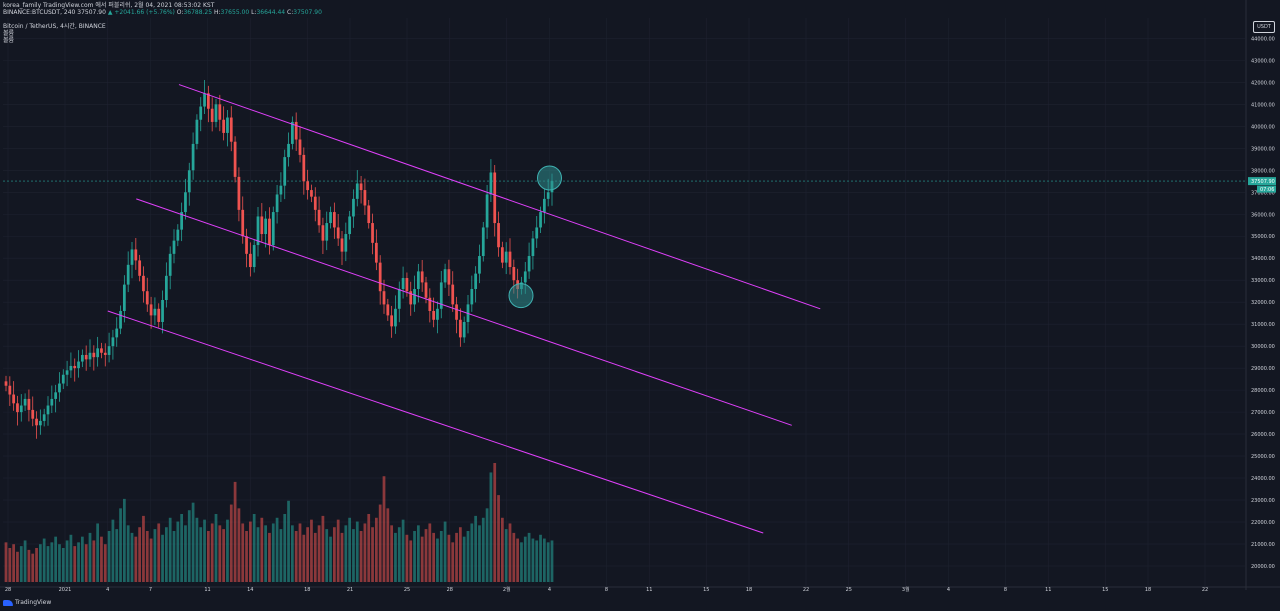 The image size is (1280, 611). I want to click on price-tick-label: 34000.00, so click(1263, 259).